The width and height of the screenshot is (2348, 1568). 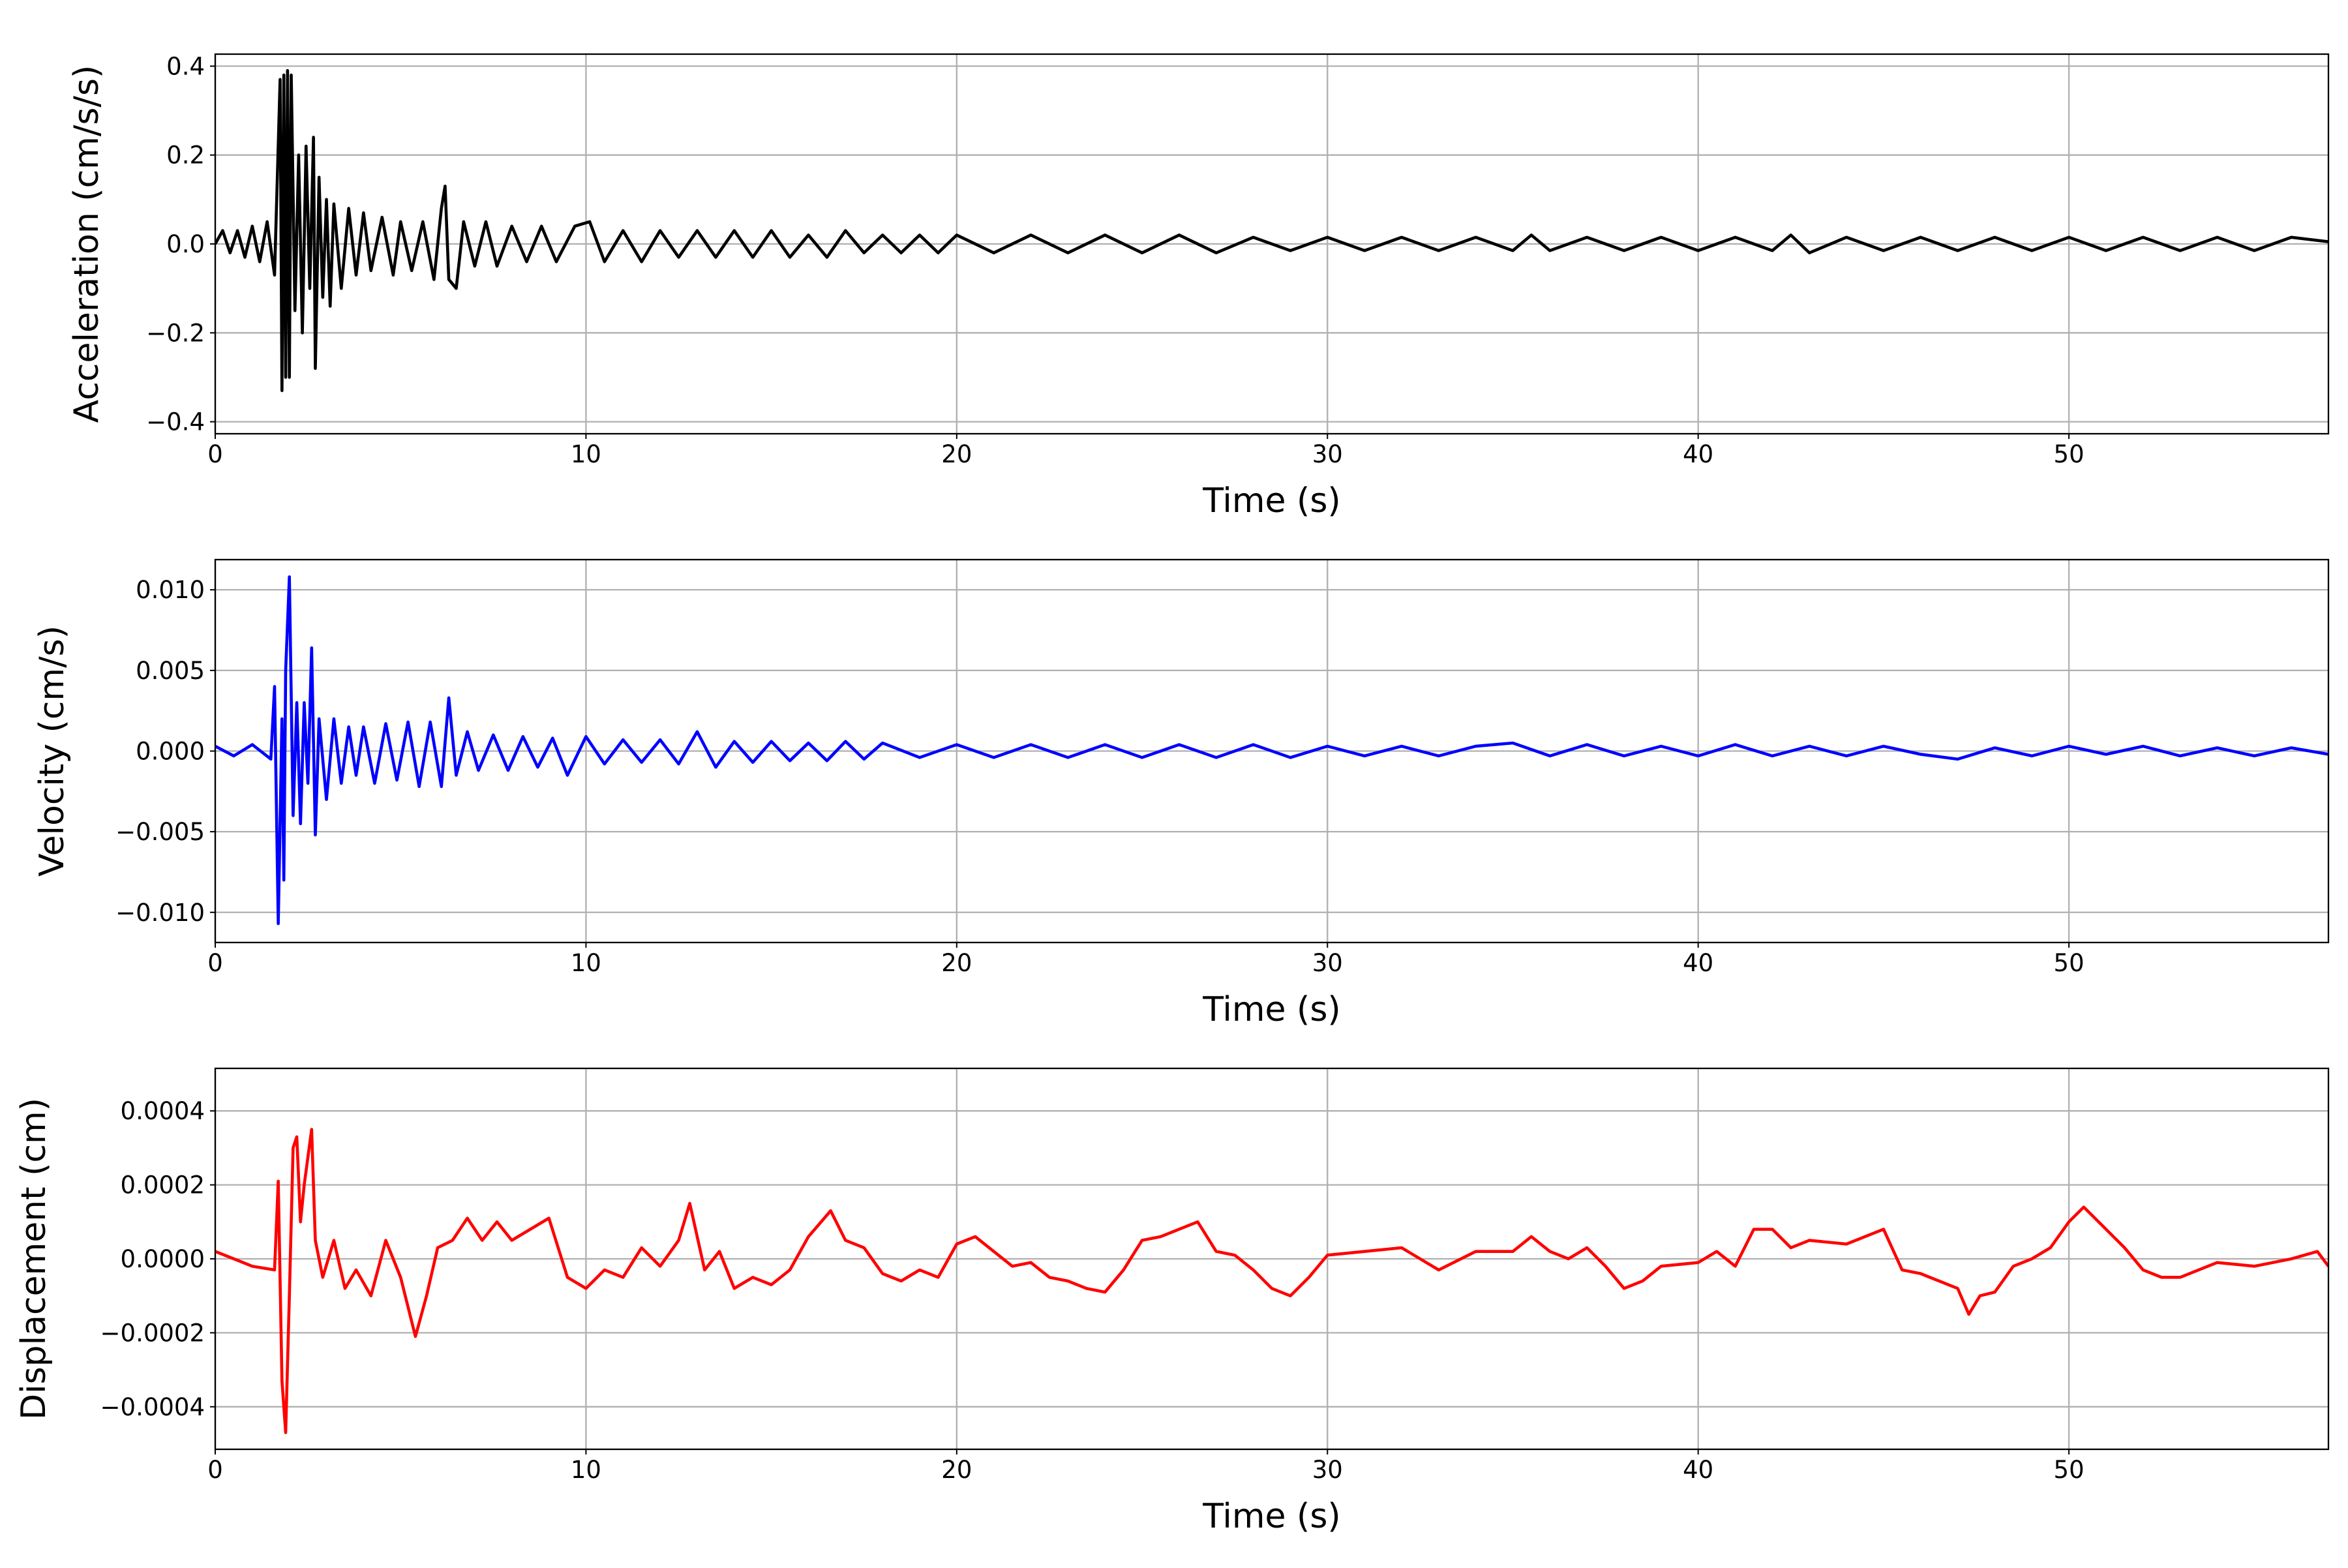 What do you see at coordinates (171, 671) in the screenshot?
I see `y-tick-label: 0.005` at bounding box center [171, 671].